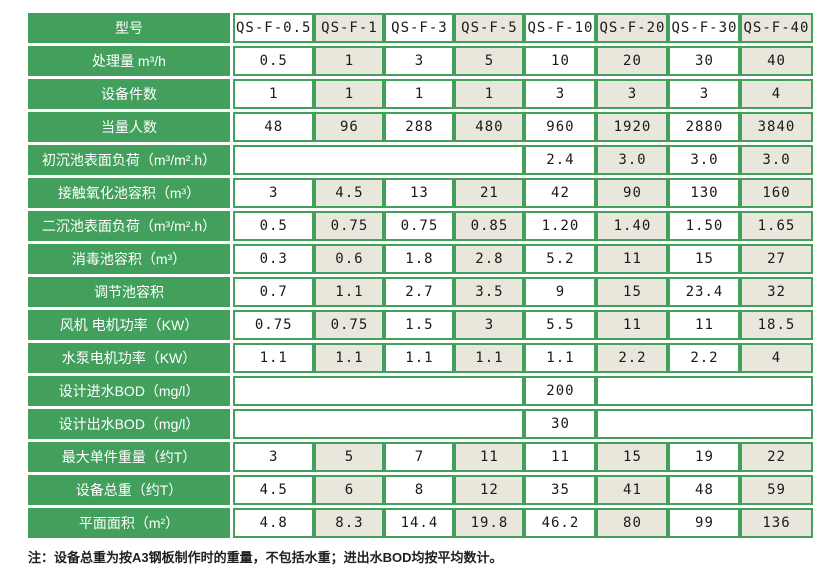 Image resolution: width=815 pixels, height=573 pixels. I want to click on row-label: 处理量 m³/h, so click(130, 61).